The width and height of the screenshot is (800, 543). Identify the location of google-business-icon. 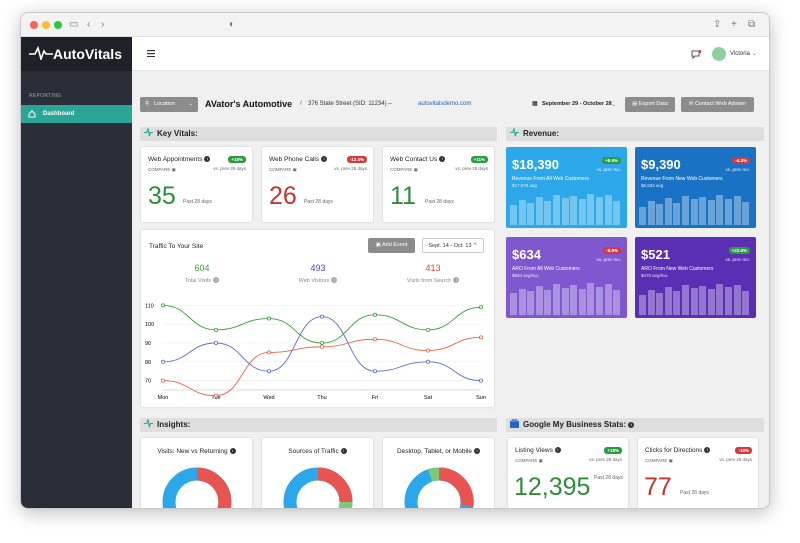
(514, 423).